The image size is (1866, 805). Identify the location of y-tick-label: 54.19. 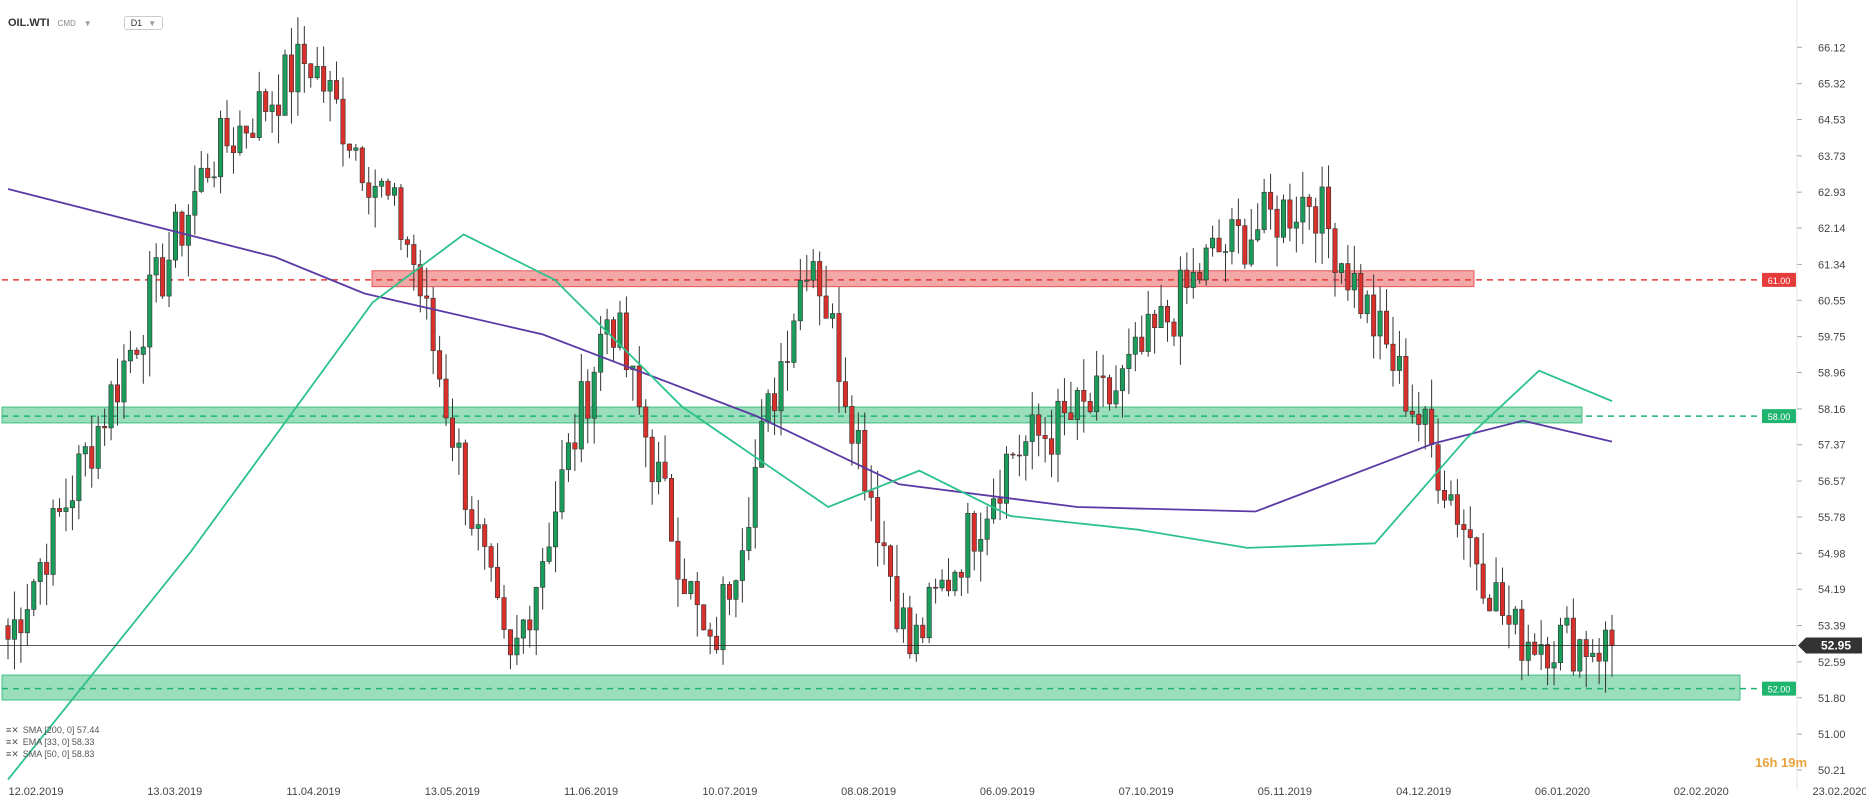
(1832, 590).